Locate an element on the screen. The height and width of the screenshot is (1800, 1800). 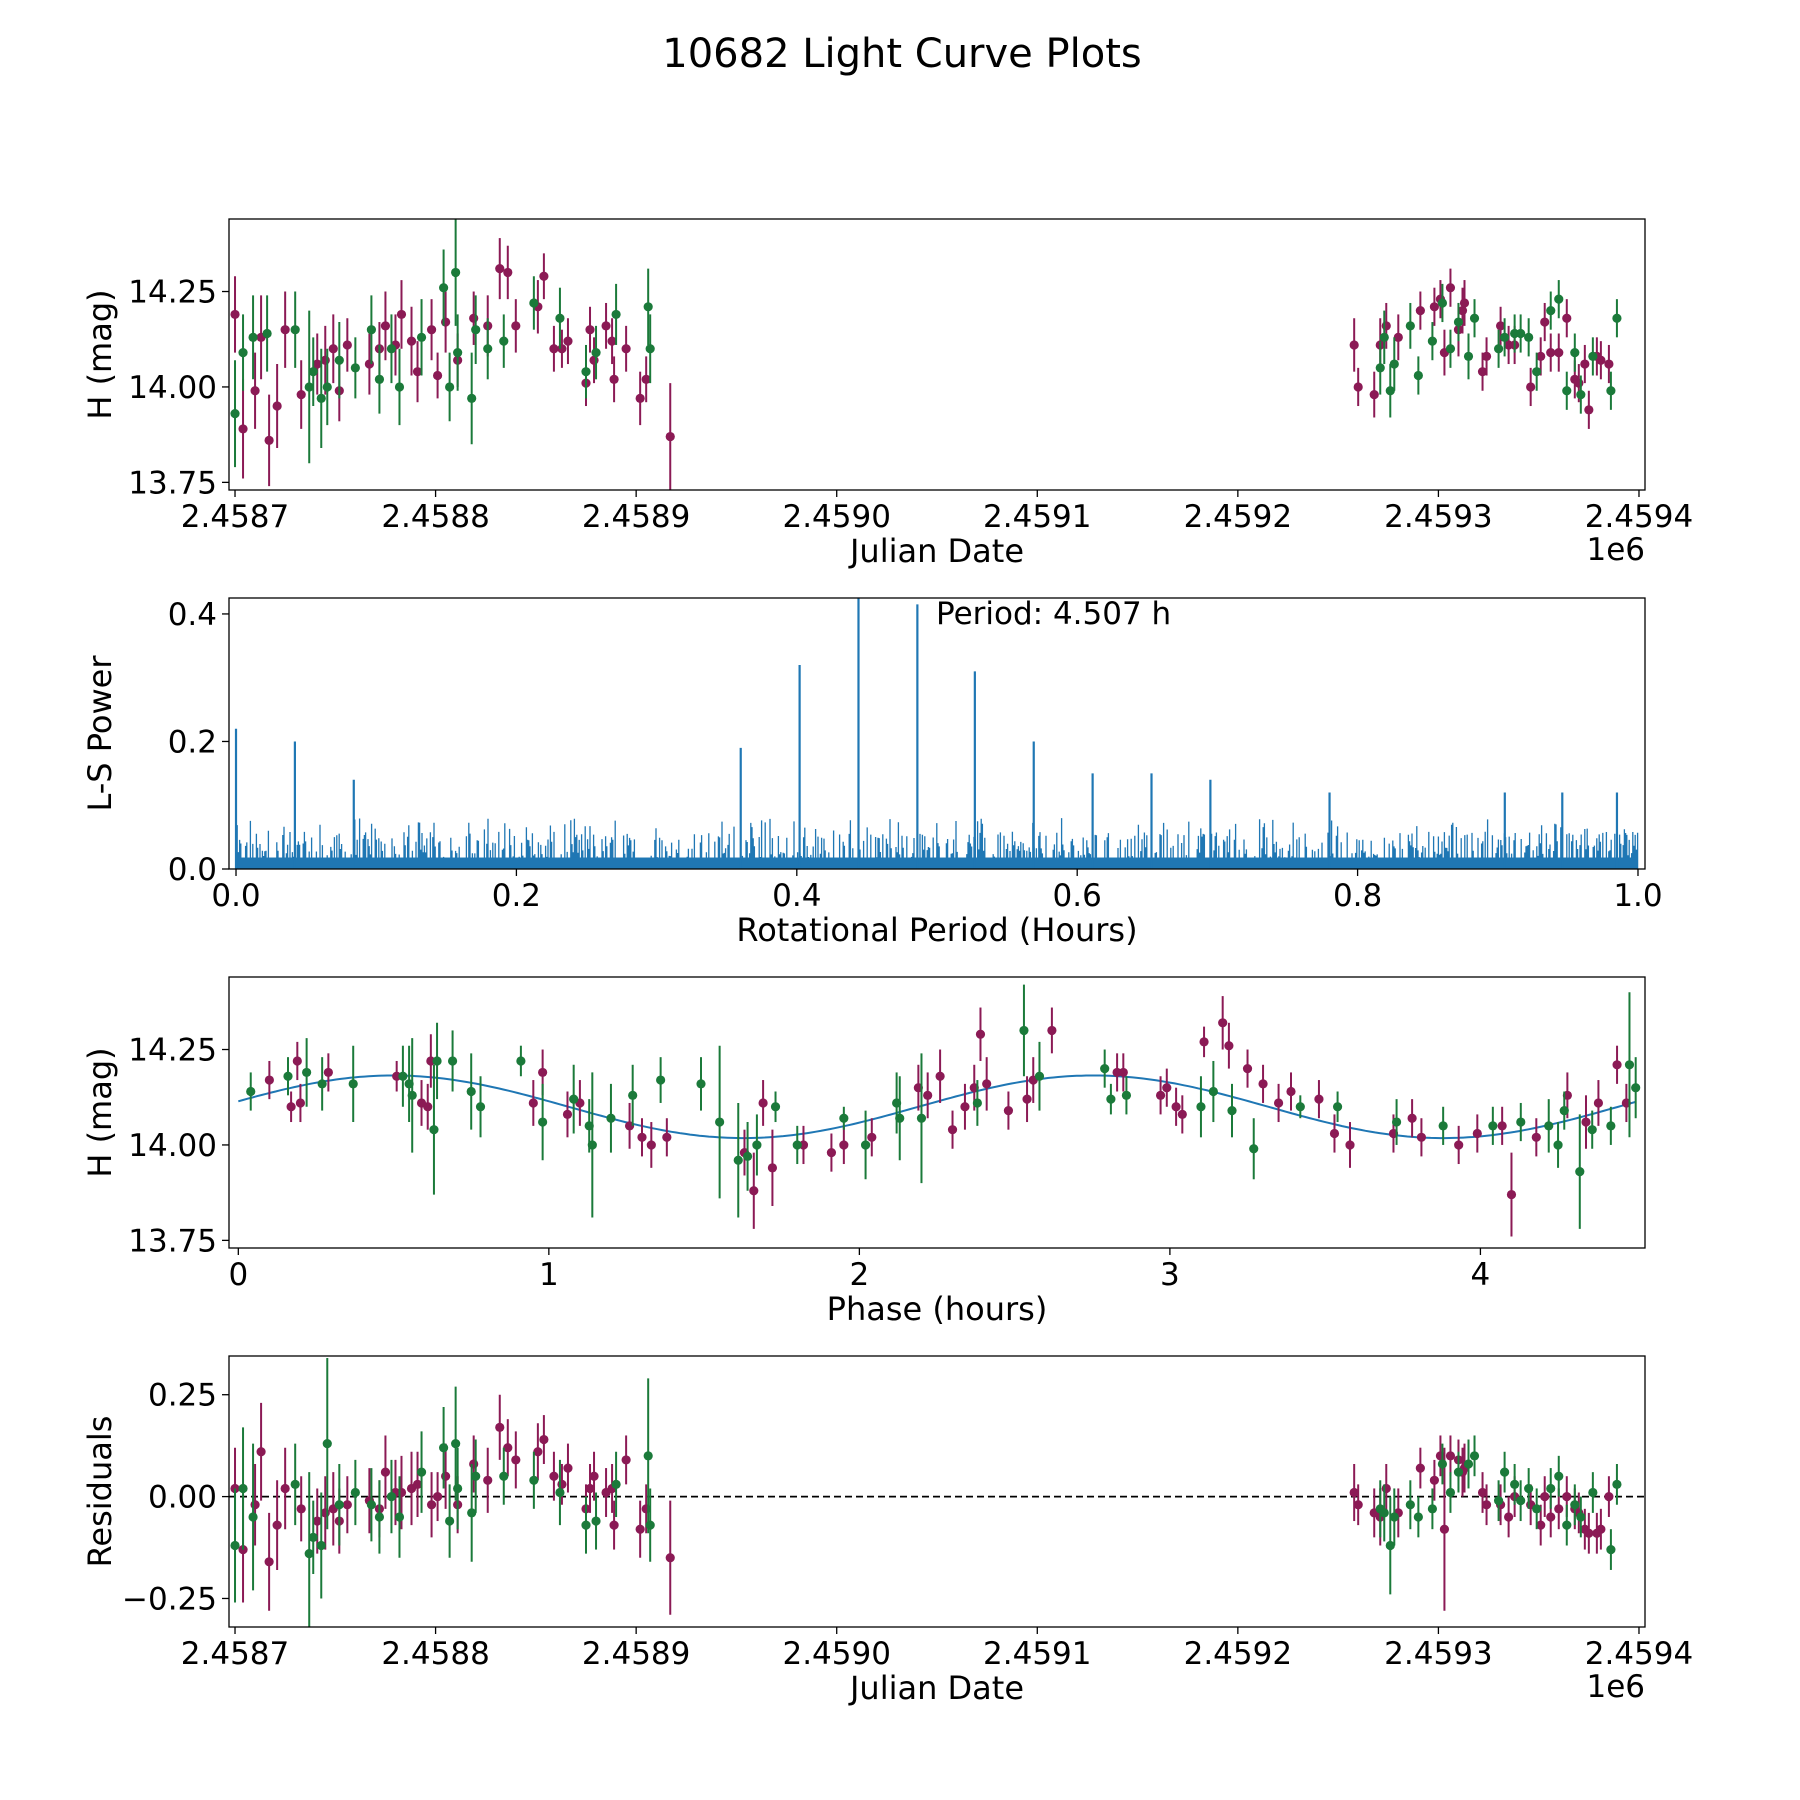
y-tick-label: 14.25 is located at coordinates (172, 293).